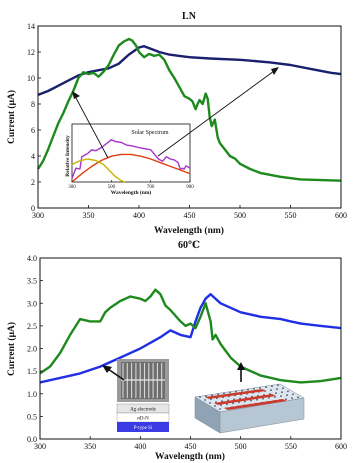 This screenshot has width=353, height=463. I want to click on chart-bottom-ytick-label-8: 4.0, so click(32, 258).